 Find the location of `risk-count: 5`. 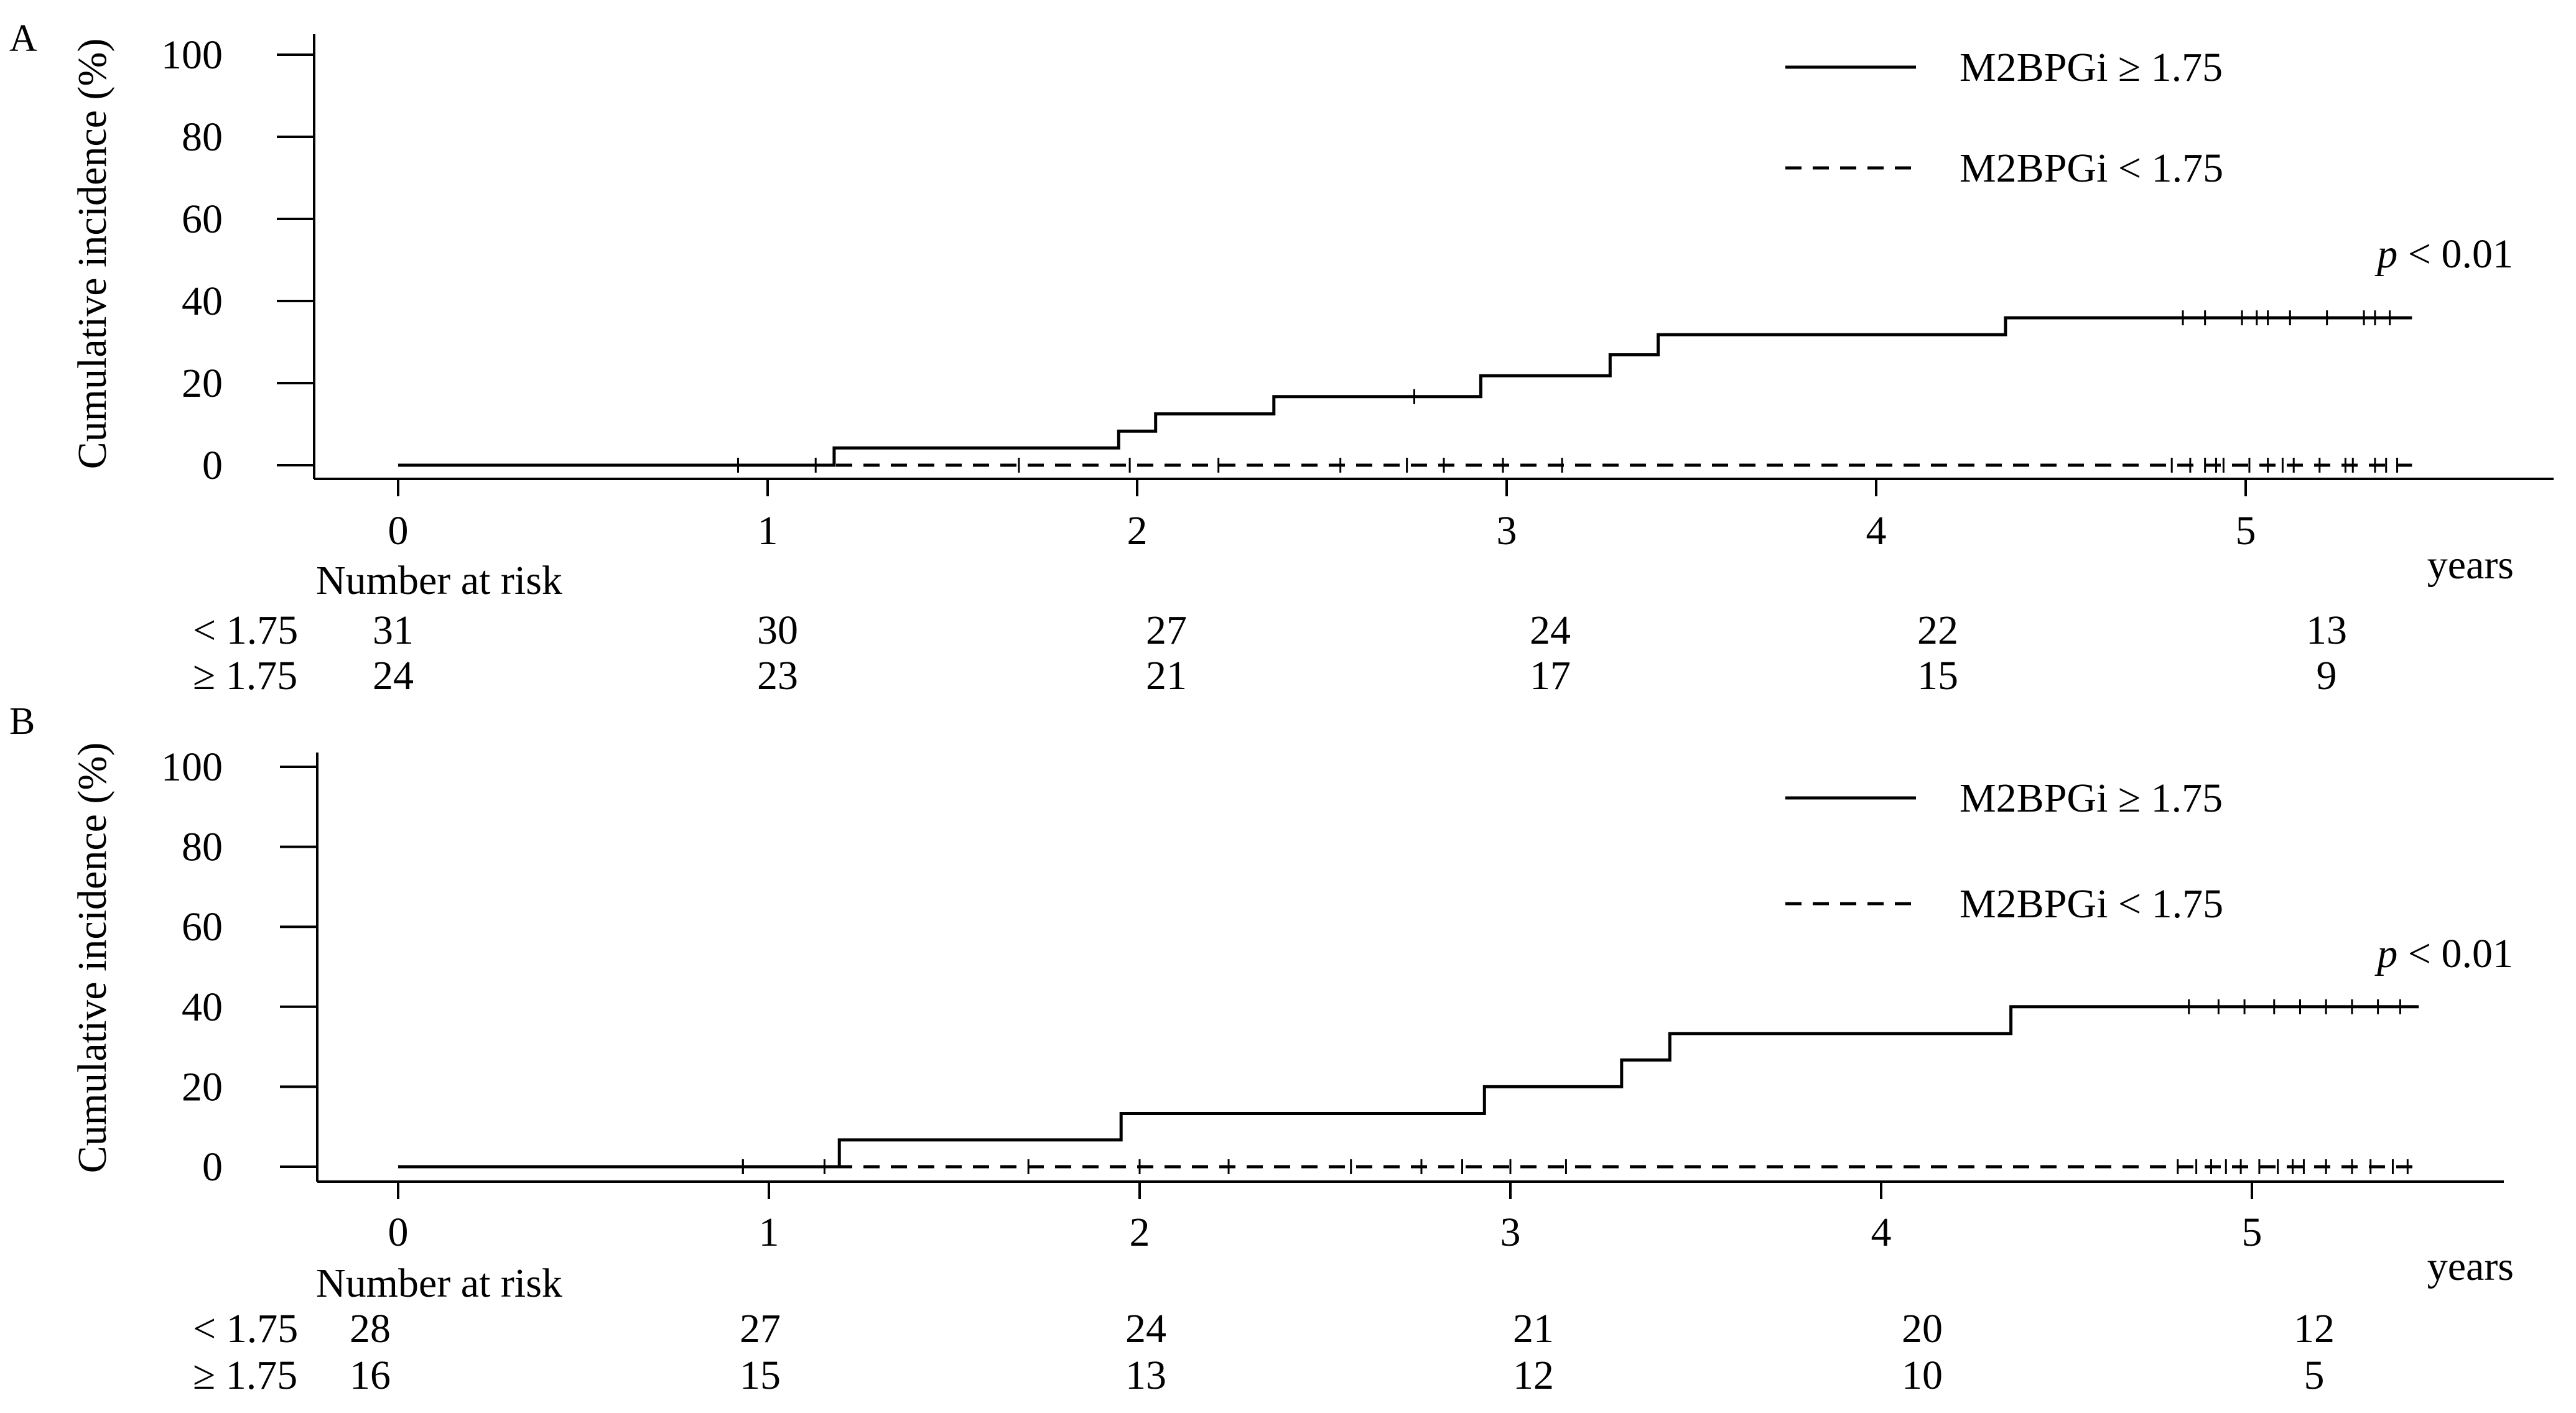

risk-count: 5 is located at coordinates (2314, 1375).